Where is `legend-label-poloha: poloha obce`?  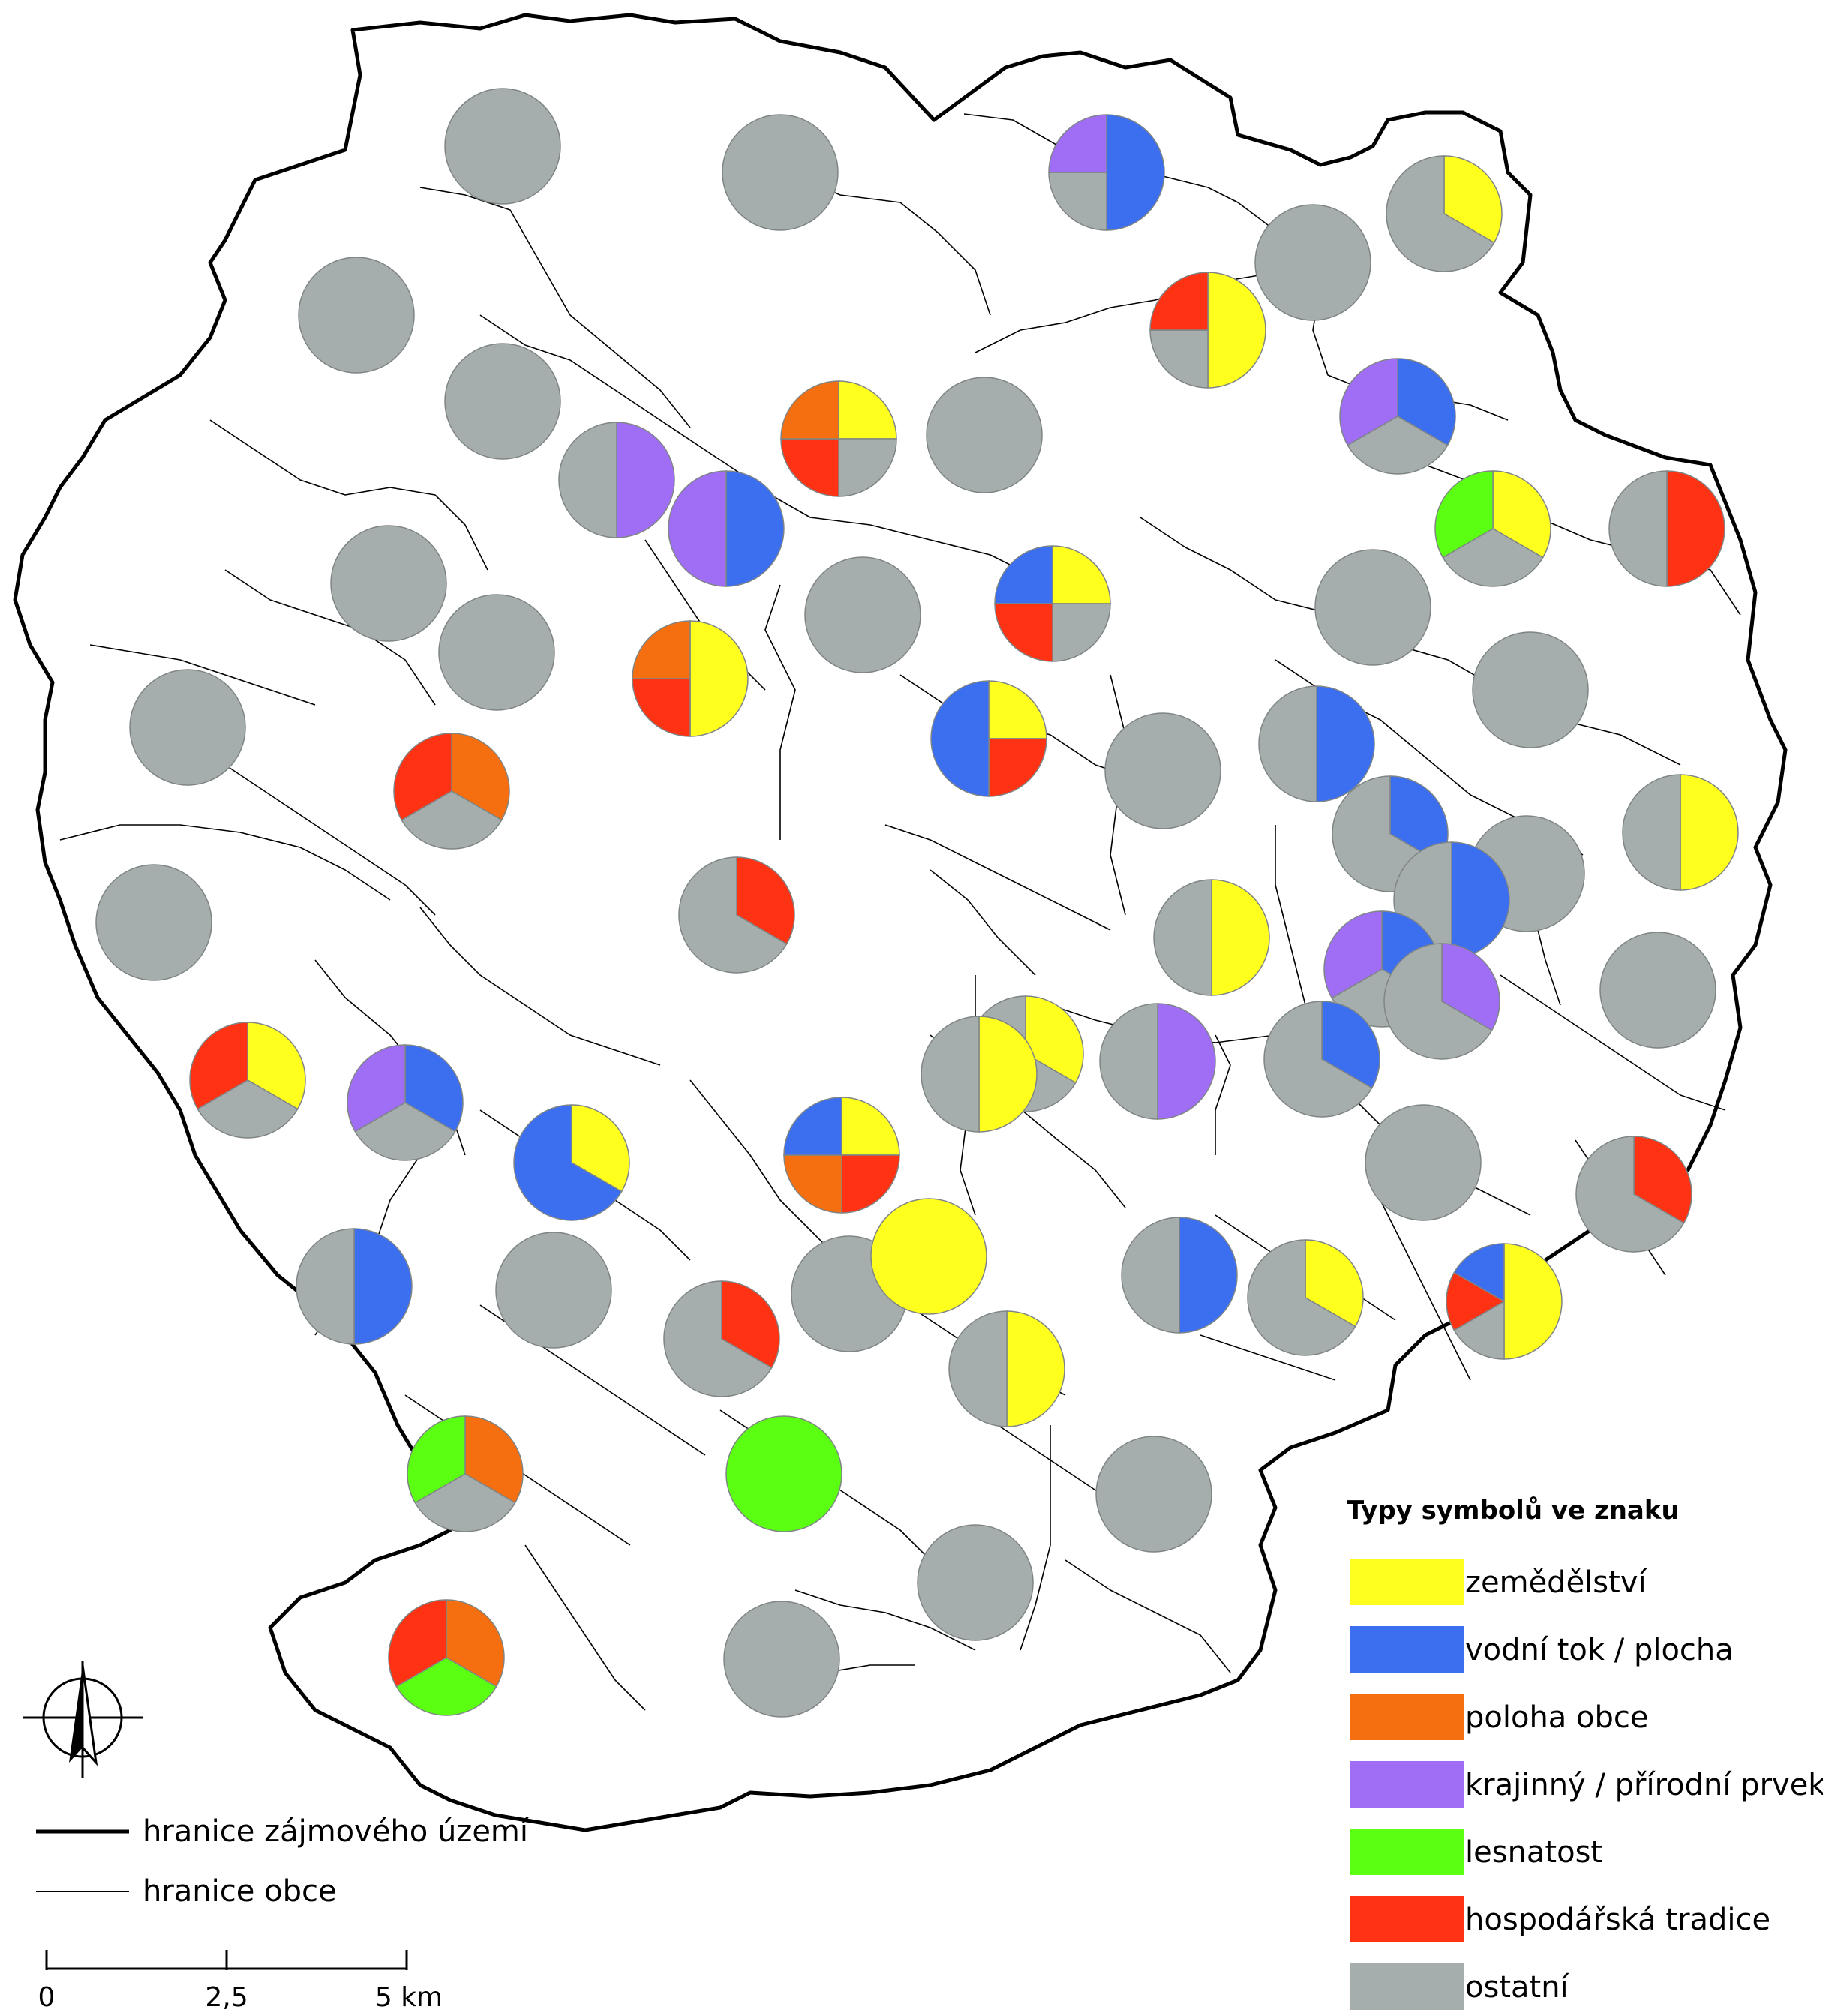
legend-label-poloha: poloha obce is located at coordinates (1557, 1717).